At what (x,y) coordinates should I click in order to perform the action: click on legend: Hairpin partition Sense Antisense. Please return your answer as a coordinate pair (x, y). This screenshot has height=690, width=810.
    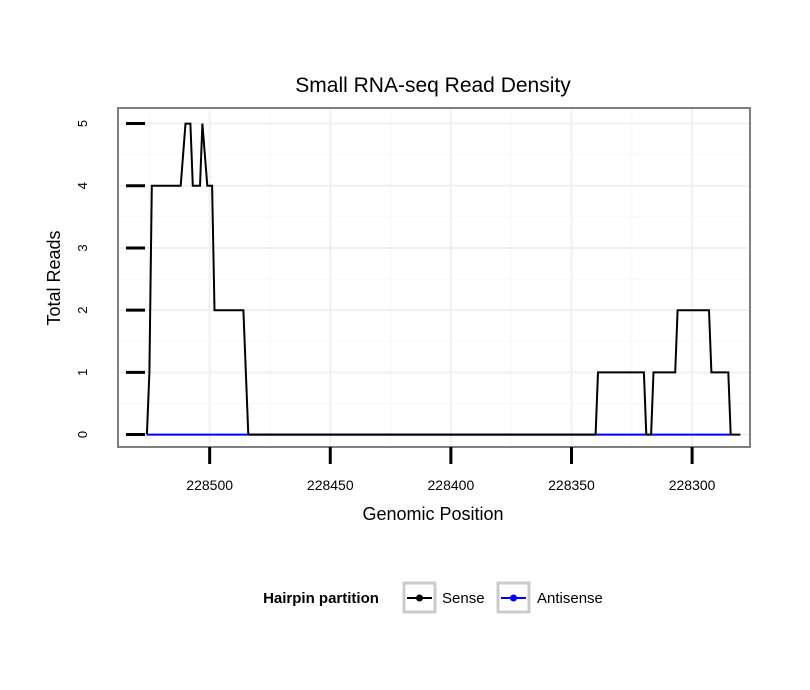
    Looking at the image, I should click on (433, 597).